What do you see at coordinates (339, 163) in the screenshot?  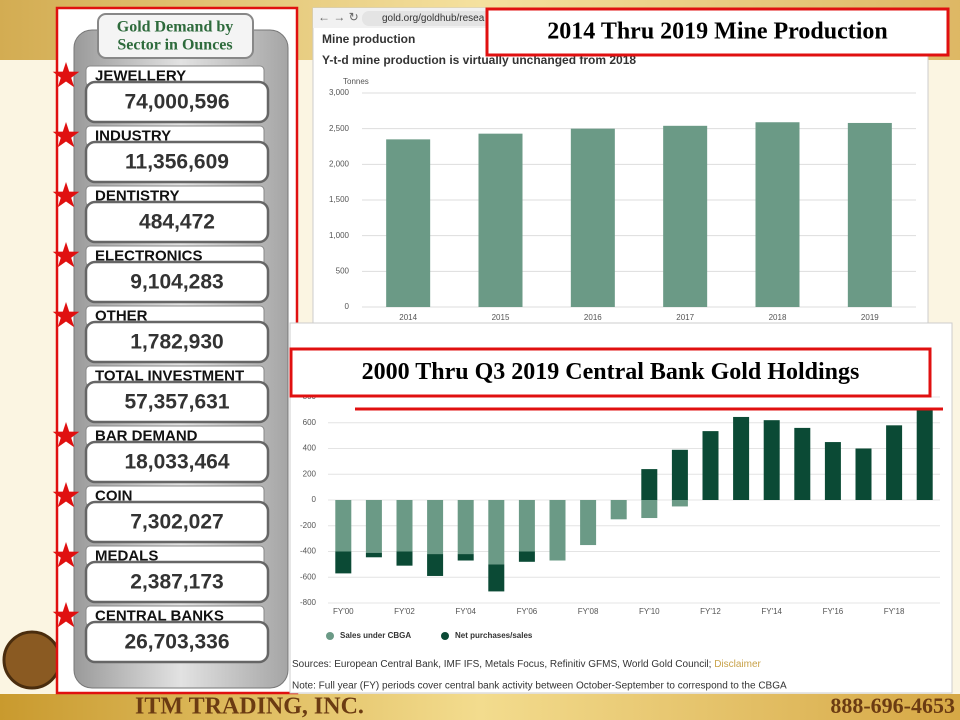 I see `y-tick-label: 2,000` at bounding box center [339, 163].